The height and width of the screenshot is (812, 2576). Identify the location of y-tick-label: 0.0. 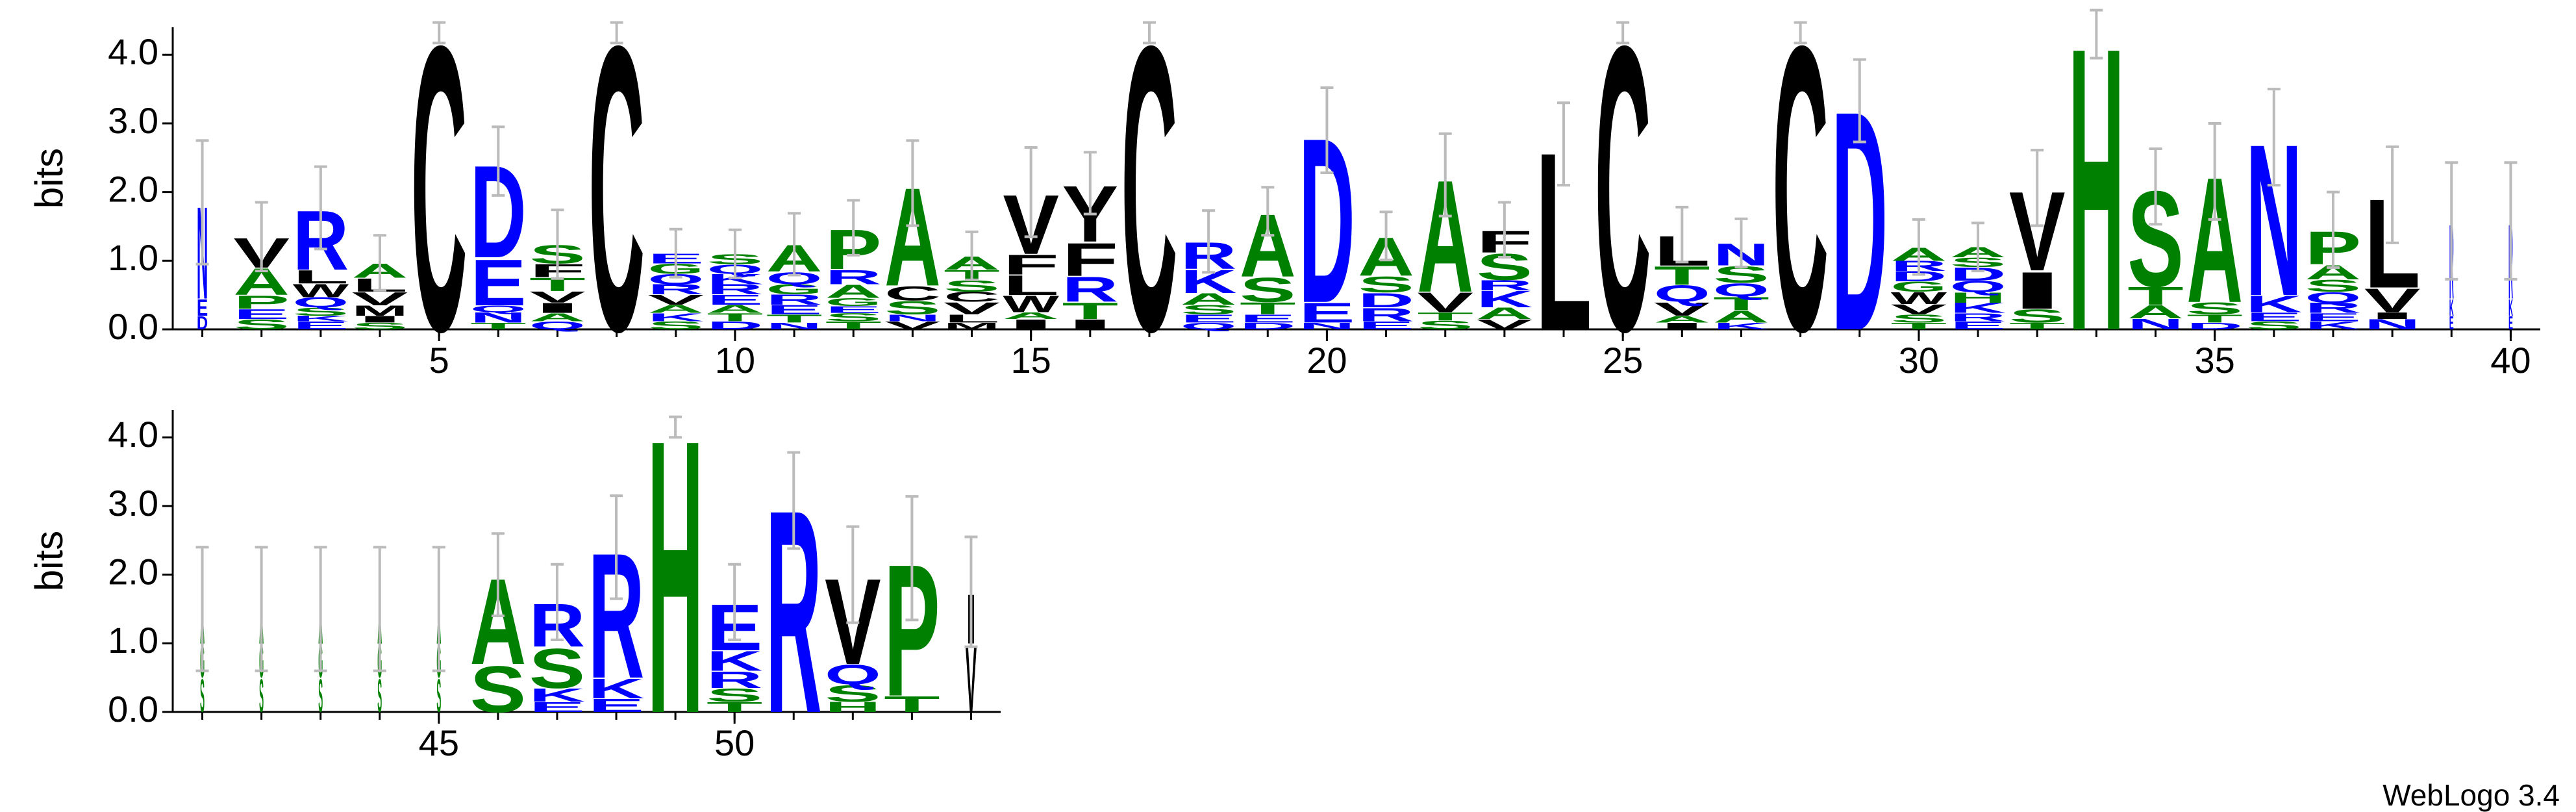
(133, 709).